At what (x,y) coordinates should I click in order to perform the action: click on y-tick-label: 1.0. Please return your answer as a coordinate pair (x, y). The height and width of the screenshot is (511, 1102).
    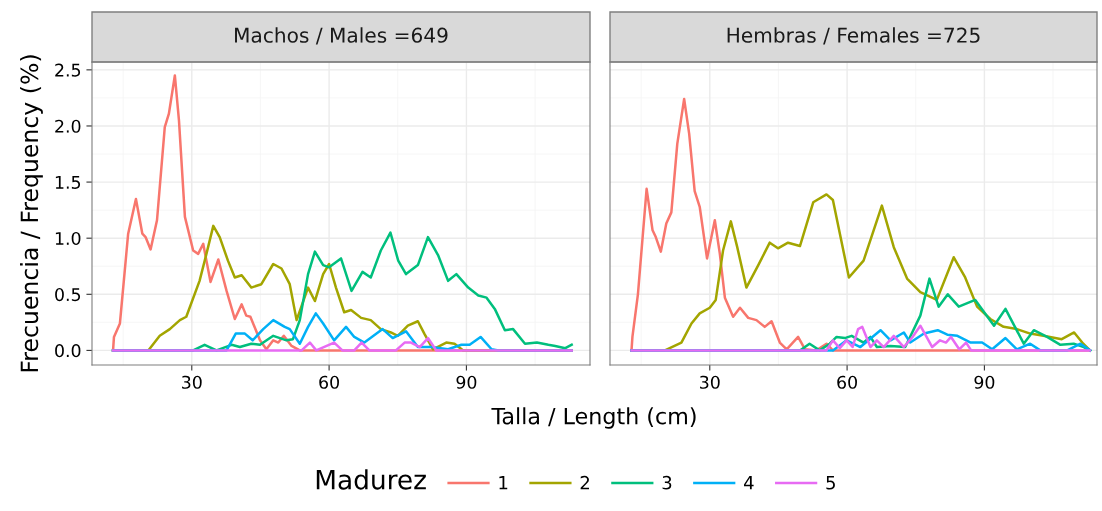
    Looking at the image, I should click on (68, 238).